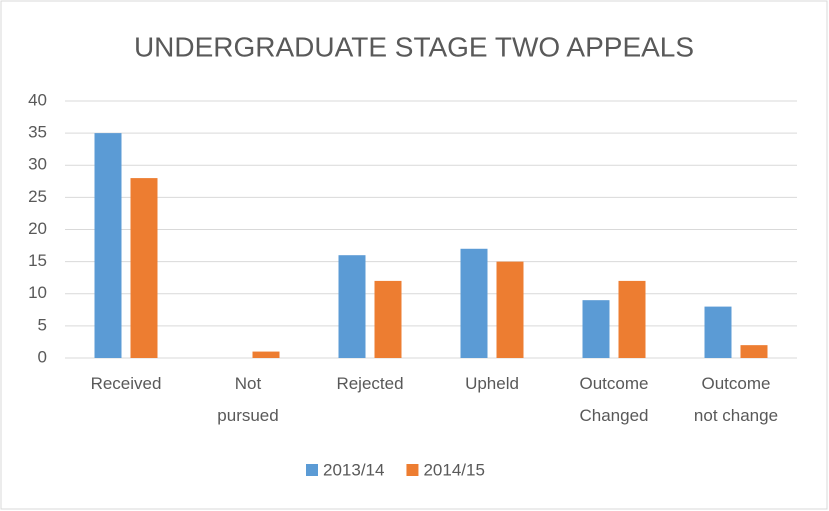  What do you see at coordinates (42, 324) in the screenshot?
I see `y-tick-label: 5` at bounding box center [42, 324].